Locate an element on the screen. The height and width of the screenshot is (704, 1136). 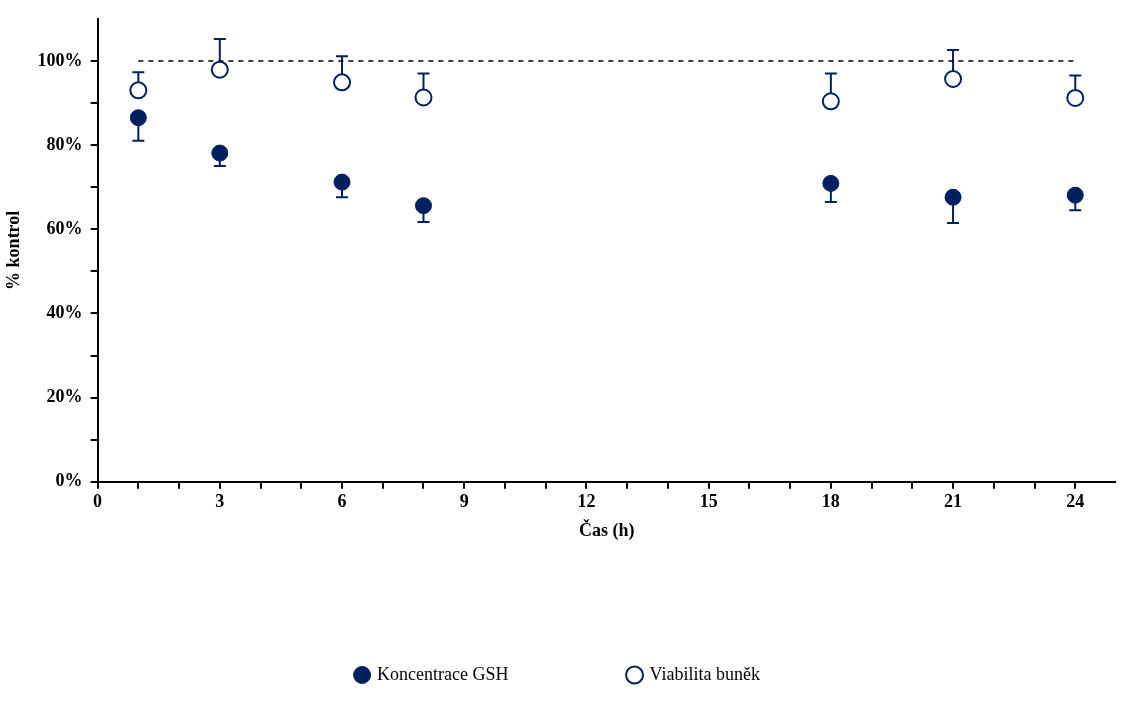
y-axis-title: % kontrol is located at coordinates (13, 250).